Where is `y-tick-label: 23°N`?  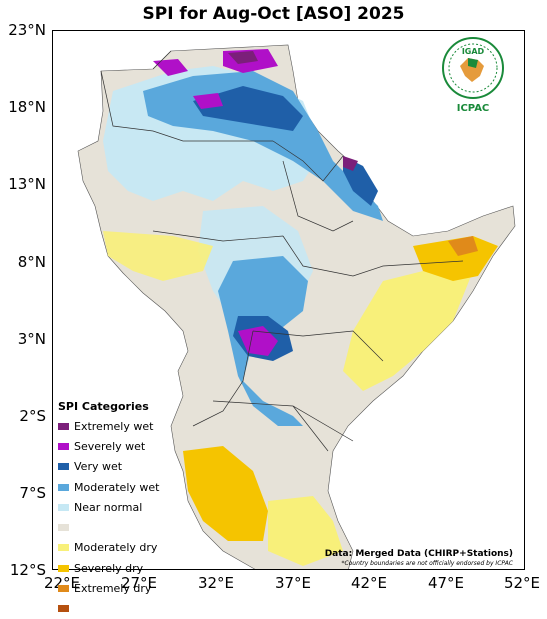 y-tick-label: 23°N is located at coordinates (27, 30).